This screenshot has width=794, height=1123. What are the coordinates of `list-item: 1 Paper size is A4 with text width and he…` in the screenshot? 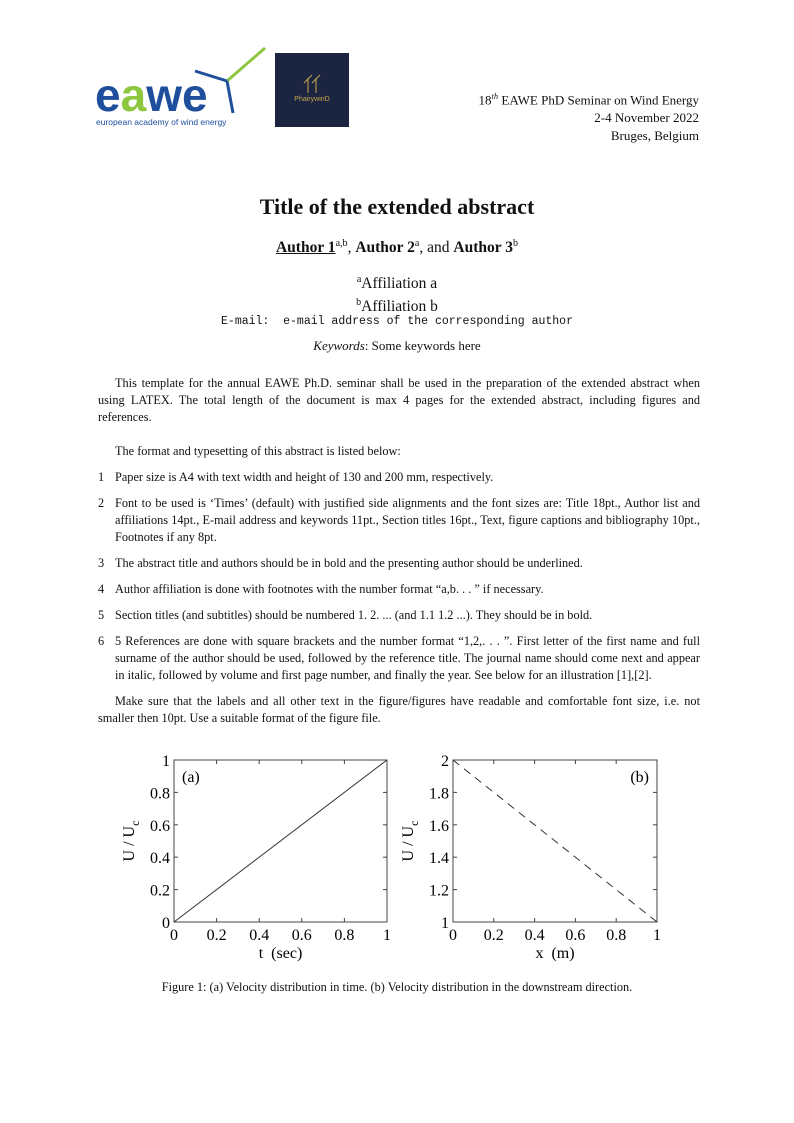 It's located at (296, 477).